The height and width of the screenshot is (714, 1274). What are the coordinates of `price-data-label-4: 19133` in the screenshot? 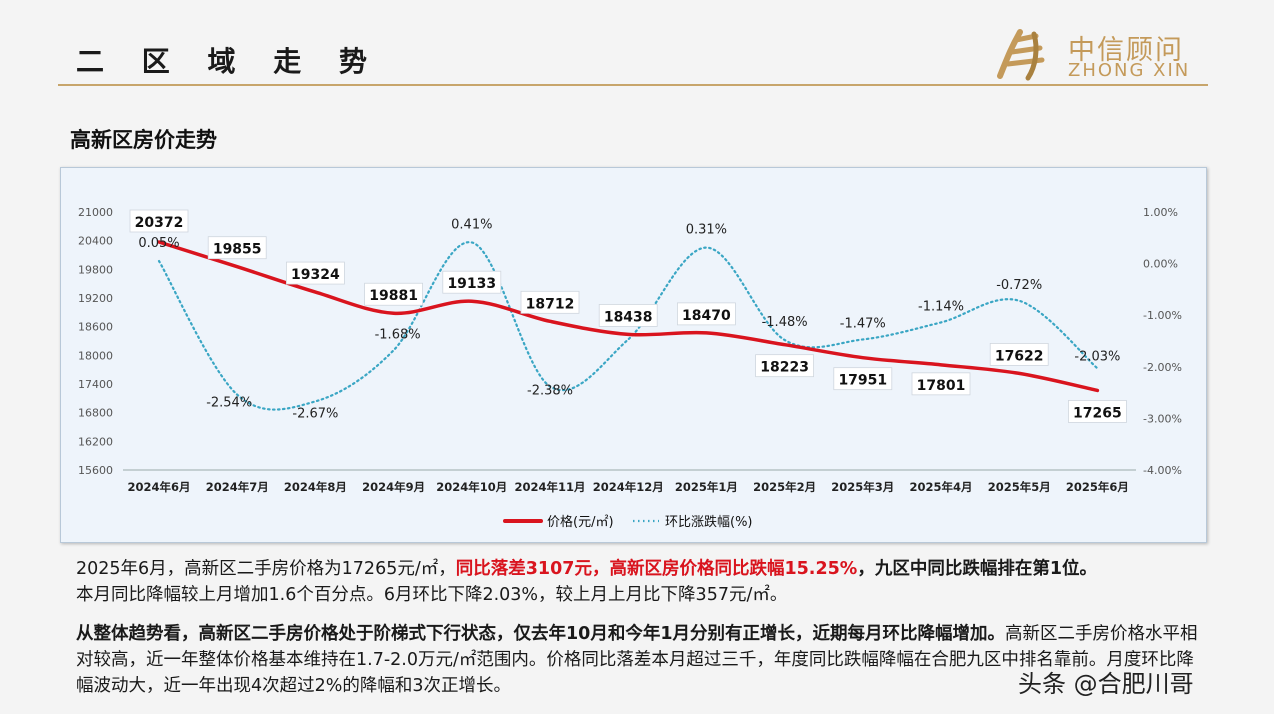 It's located at (471, 284).